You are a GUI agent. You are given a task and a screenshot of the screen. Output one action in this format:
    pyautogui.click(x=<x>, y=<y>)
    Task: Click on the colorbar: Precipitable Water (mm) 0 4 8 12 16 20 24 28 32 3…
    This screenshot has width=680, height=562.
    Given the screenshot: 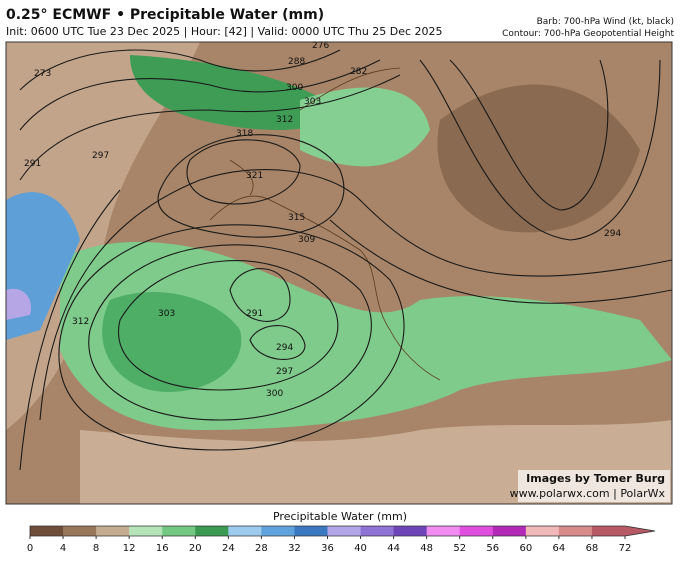 What is the action you would take?
    pyautogui.click(x=341, y=532)
    